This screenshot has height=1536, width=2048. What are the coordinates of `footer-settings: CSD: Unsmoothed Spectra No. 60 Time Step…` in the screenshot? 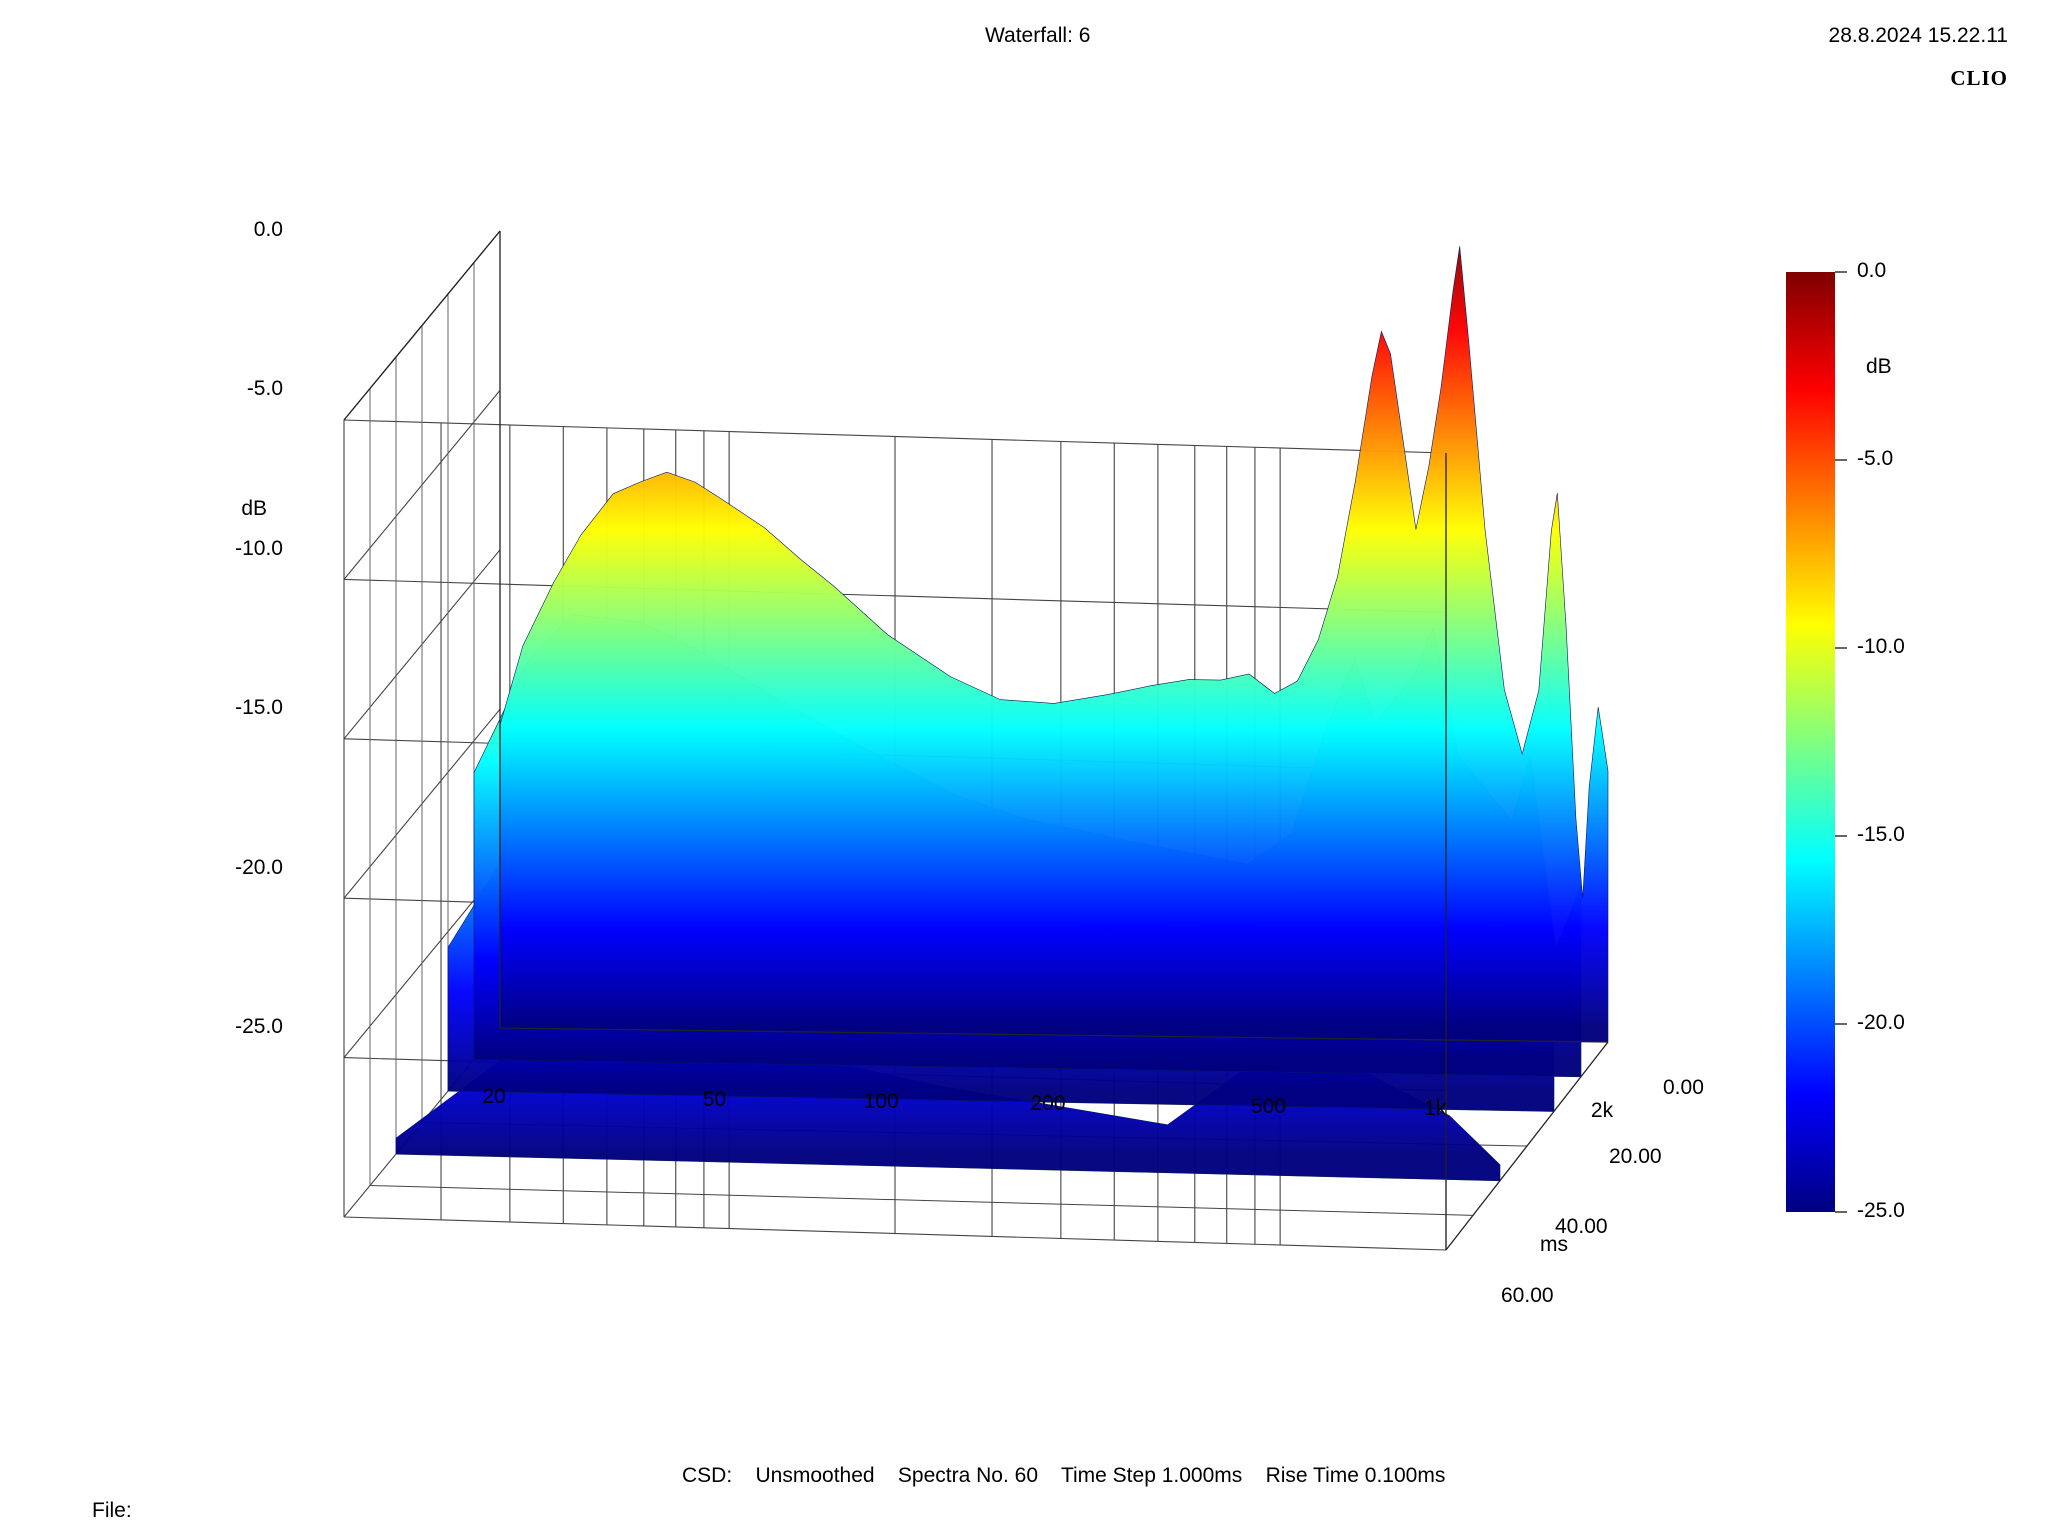 It's located at (1064, 1475).